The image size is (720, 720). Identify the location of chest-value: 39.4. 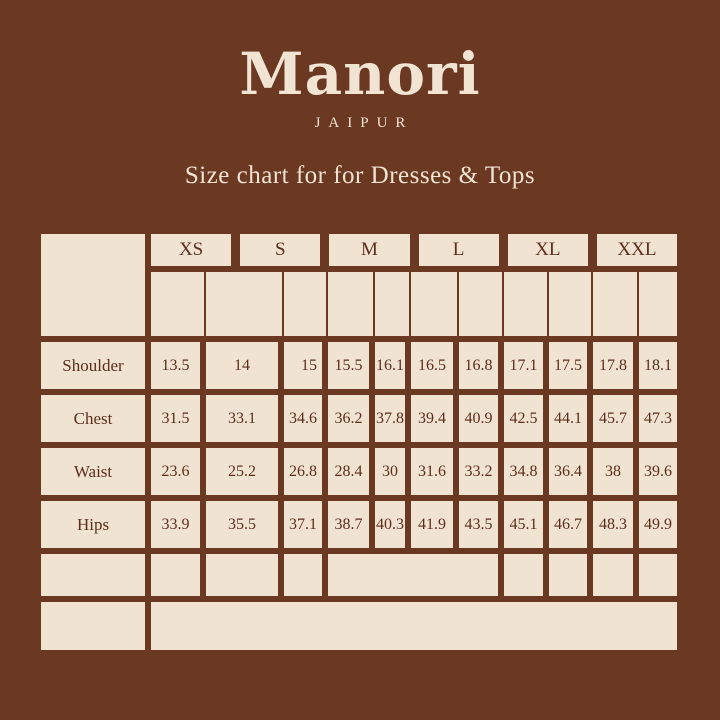
(432, 418).